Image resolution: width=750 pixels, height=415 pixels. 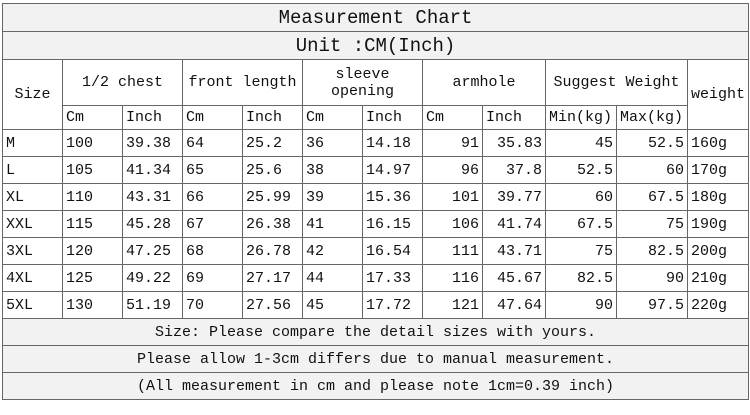 What do you see at coordinates (92, 170) in the screenshot?
I see `cell: 105` at bounding box center [92, 170].